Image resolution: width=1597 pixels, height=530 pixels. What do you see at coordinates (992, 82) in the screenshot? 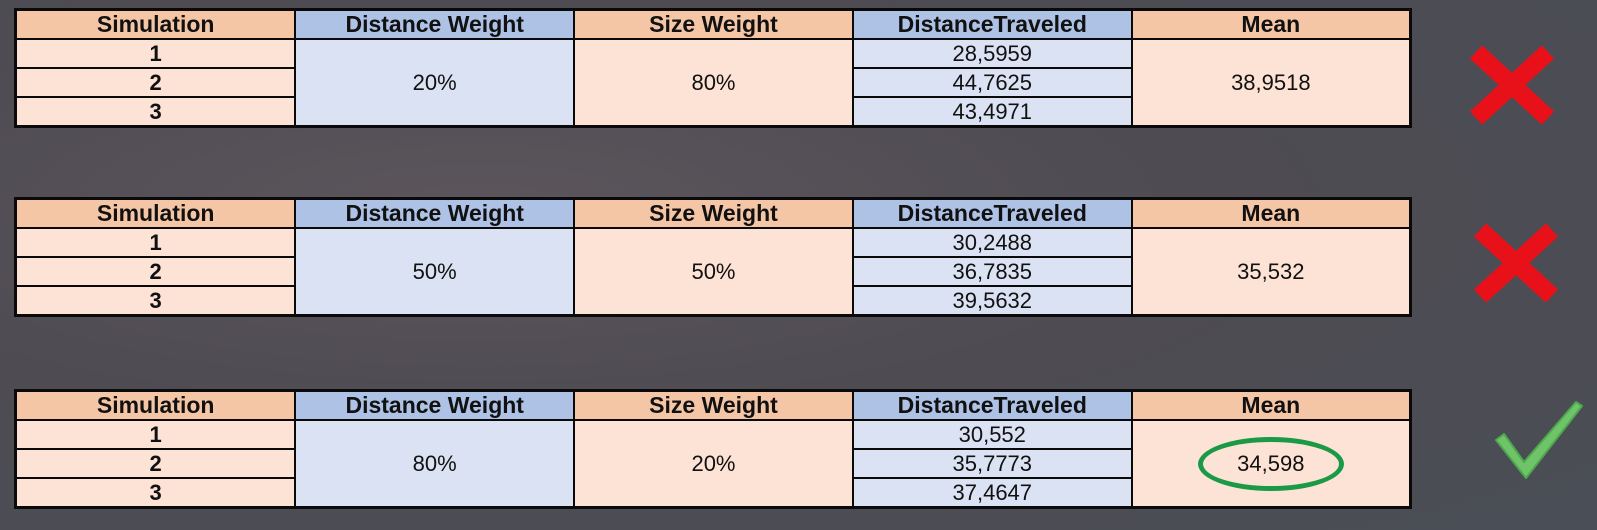
I see `distance-traveled-value: 44,7625` at bounding box center [992, 82].